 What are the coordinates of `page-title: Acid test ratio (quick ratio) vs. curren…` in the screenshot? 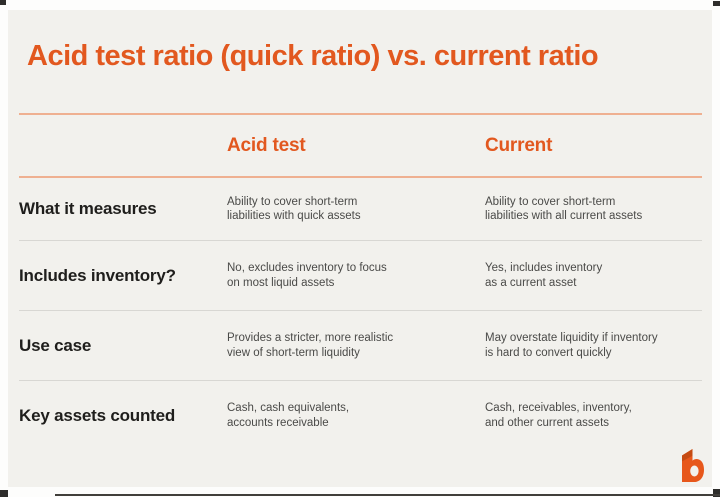 It's located at (313, 56).